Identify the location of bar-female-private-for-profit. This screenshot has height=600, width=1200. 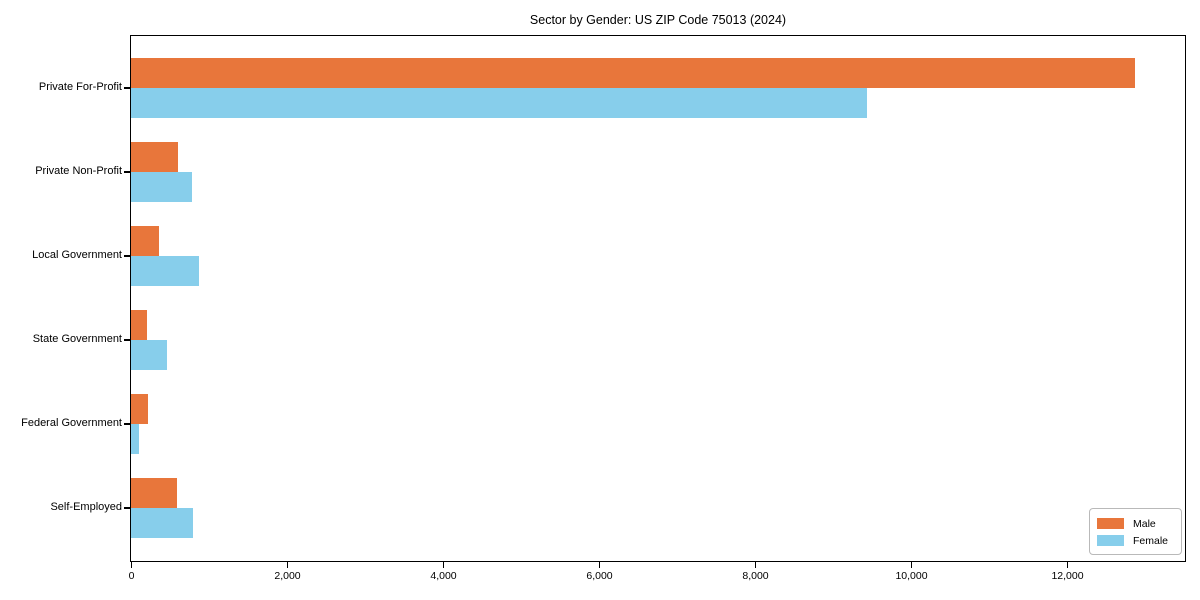
(499, 102).